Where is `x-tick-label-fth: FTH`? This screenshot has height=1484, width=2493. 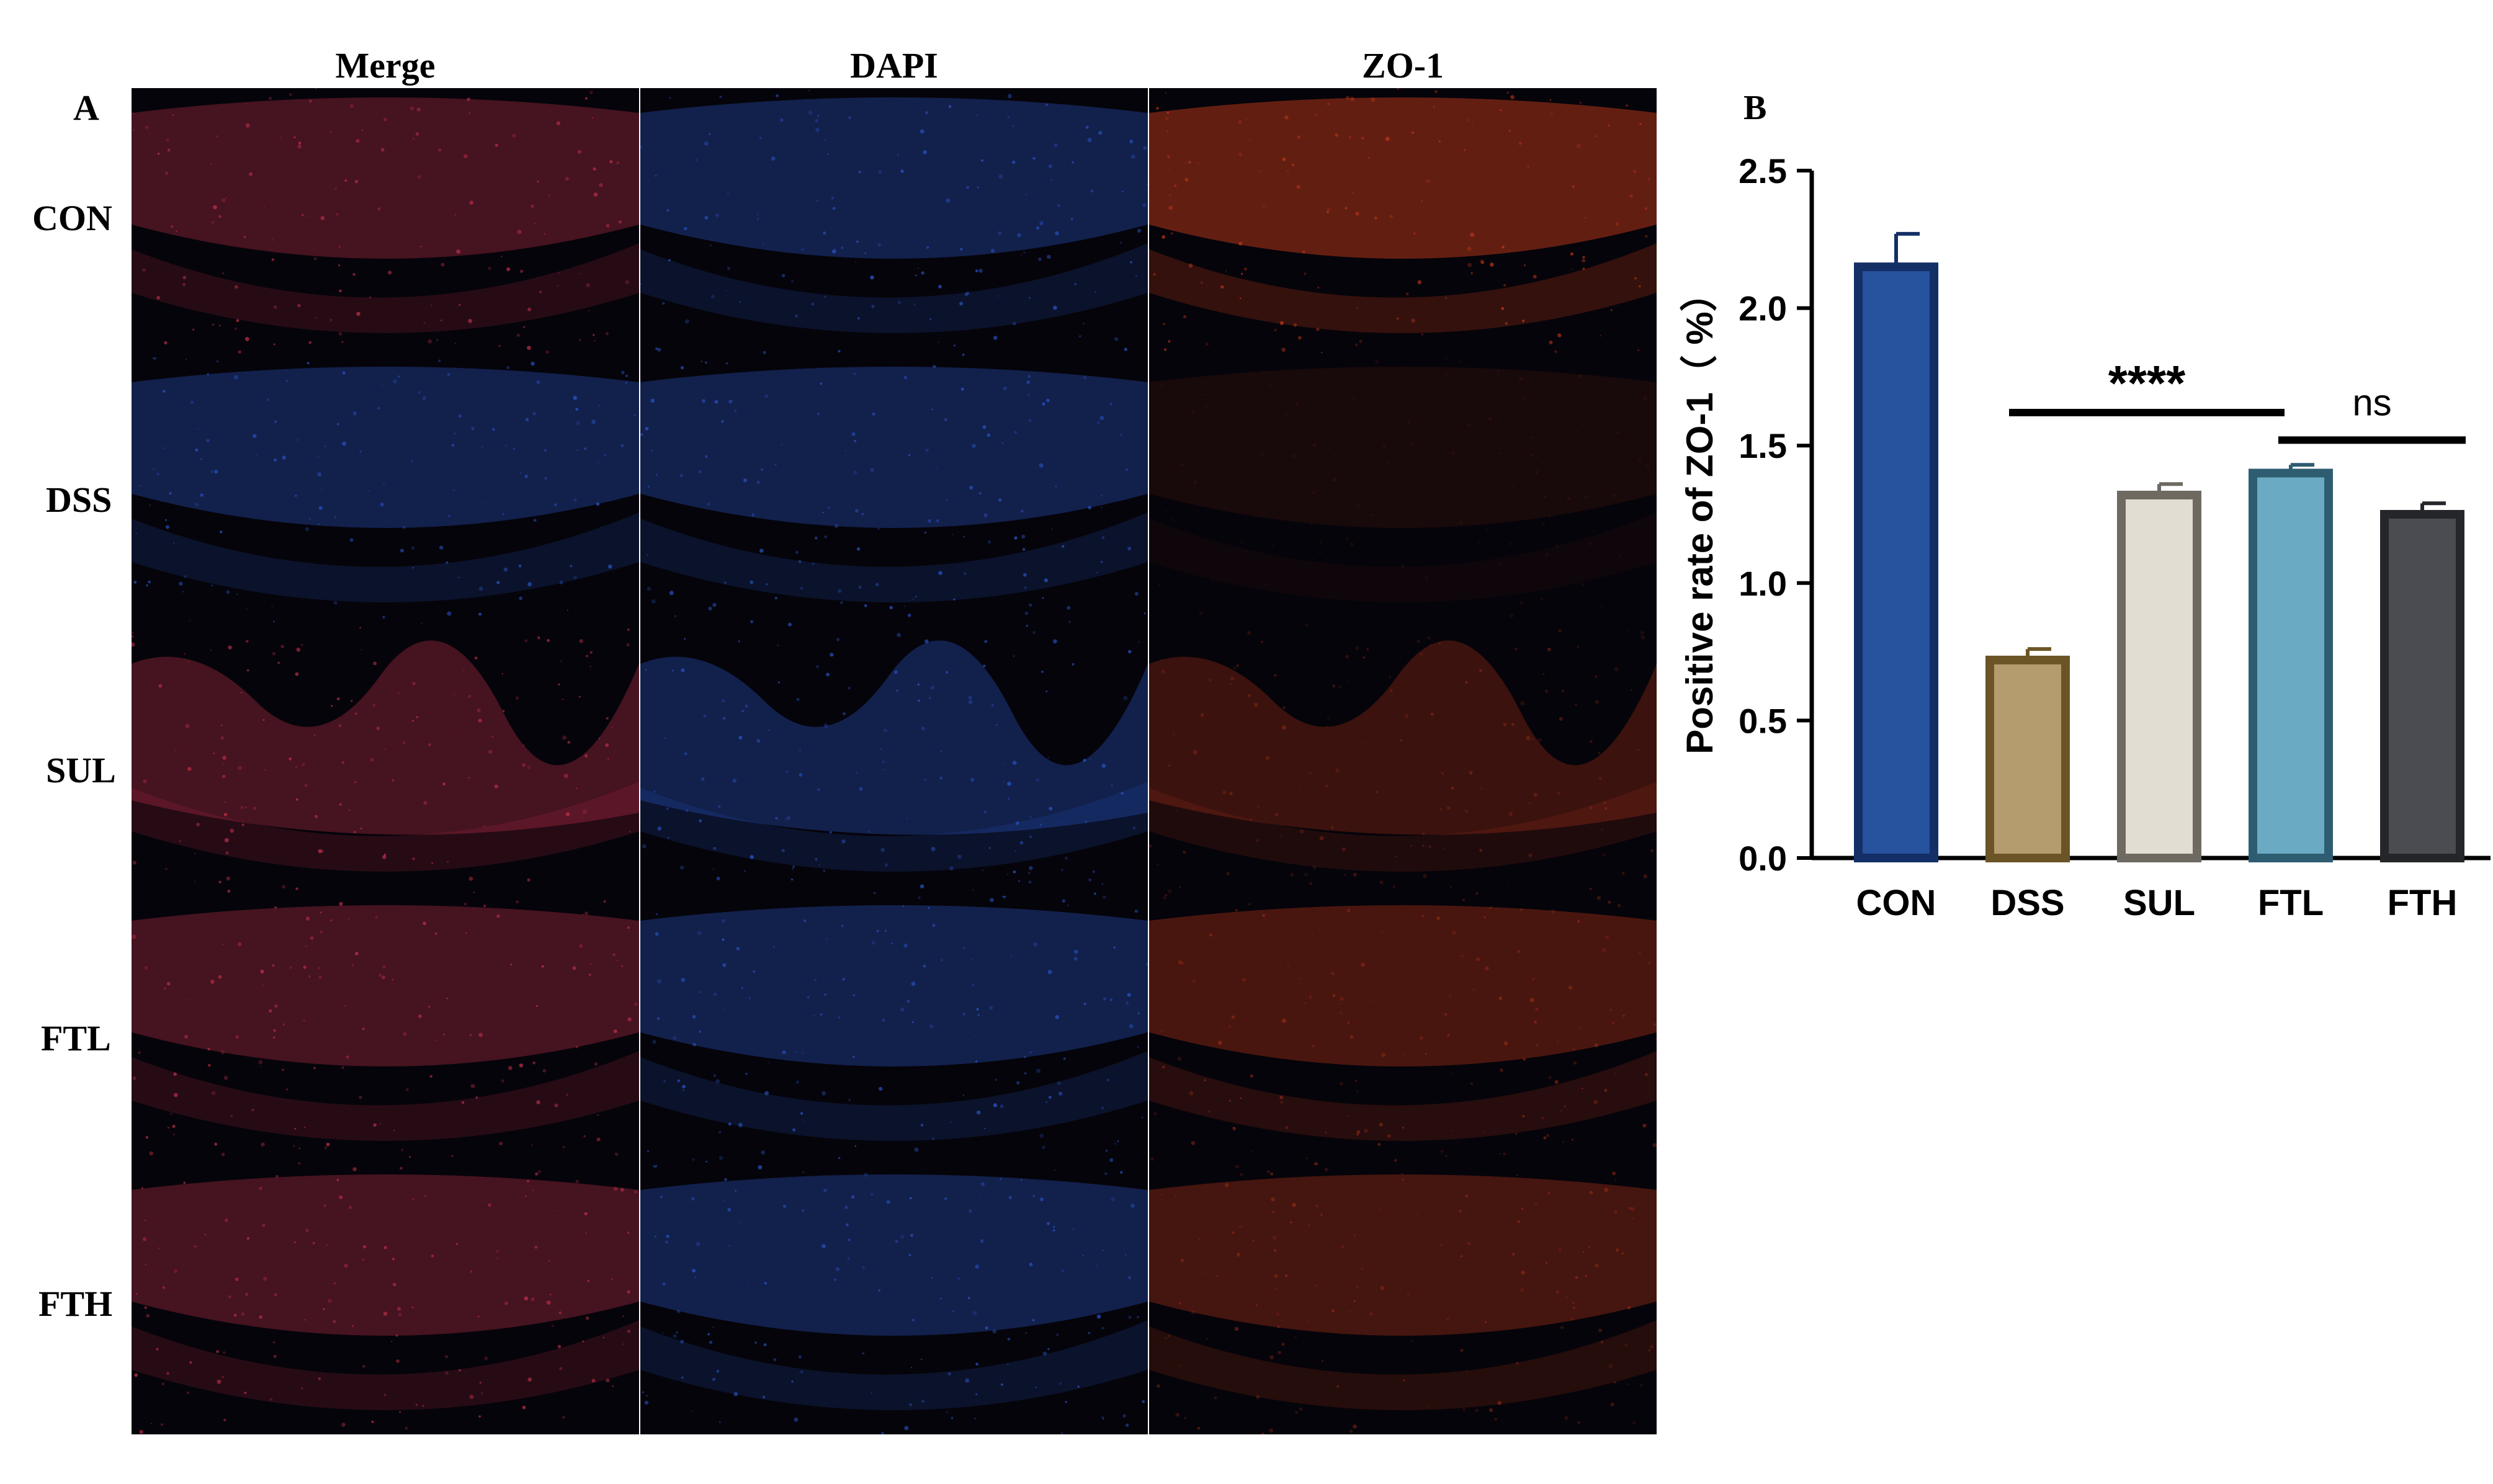 x-tick-label-fth: FTH is located at coordinates (2423, 903).